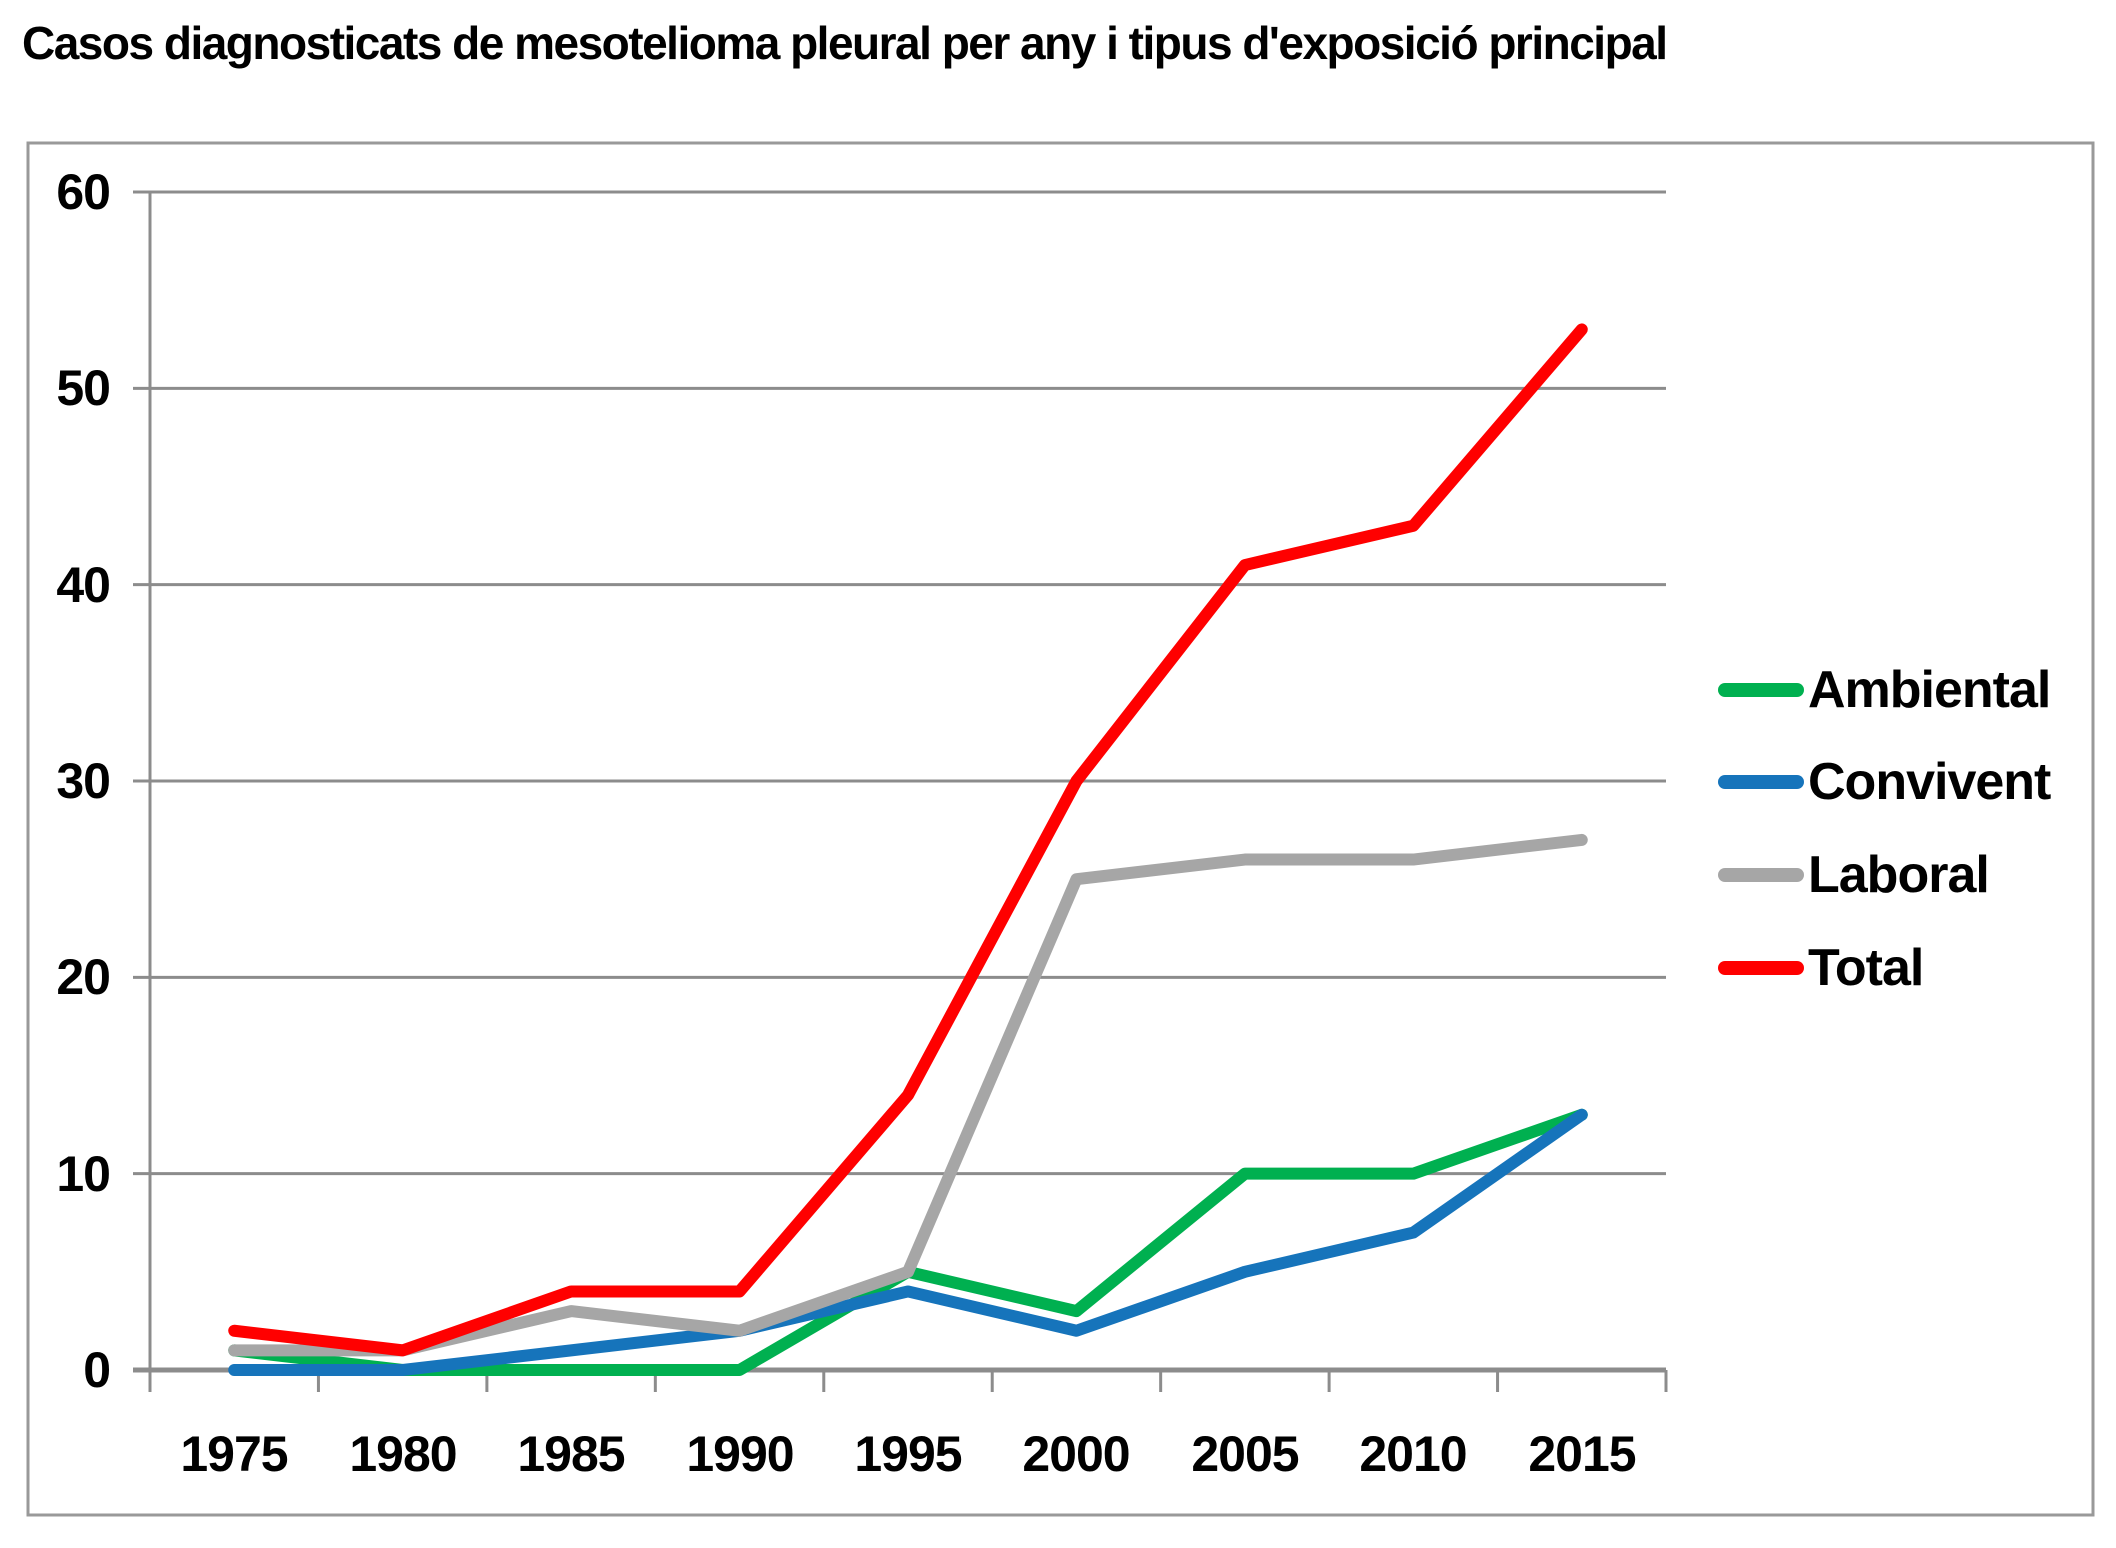  I want to click on legend-item-laboral: Laboral, so click(1854, 875).